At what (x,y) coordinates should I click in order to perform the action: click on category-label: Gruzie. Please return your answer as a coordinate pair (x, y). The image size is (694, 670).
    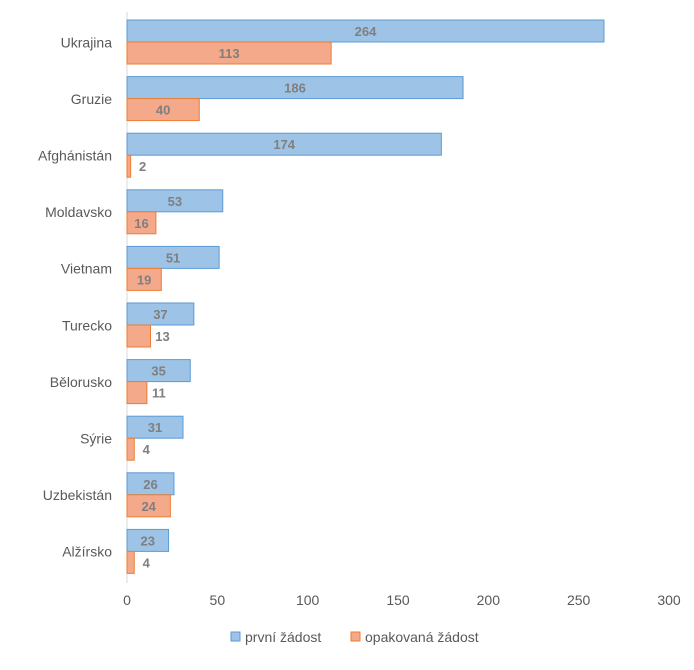
    Looking at the image, I should click on (91, 99).